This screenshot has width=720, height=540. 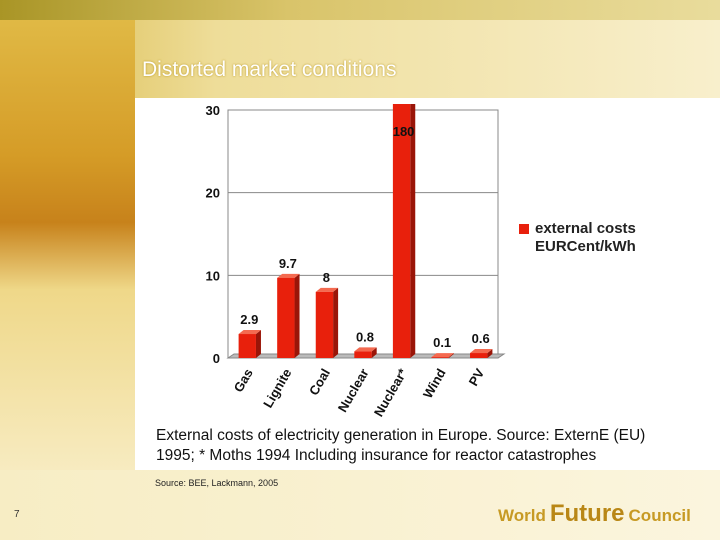 What do you see at coordinates (434, 383) in the screenshot?
I see `x-tick-label: Wind` at bounding box center [434, 383].